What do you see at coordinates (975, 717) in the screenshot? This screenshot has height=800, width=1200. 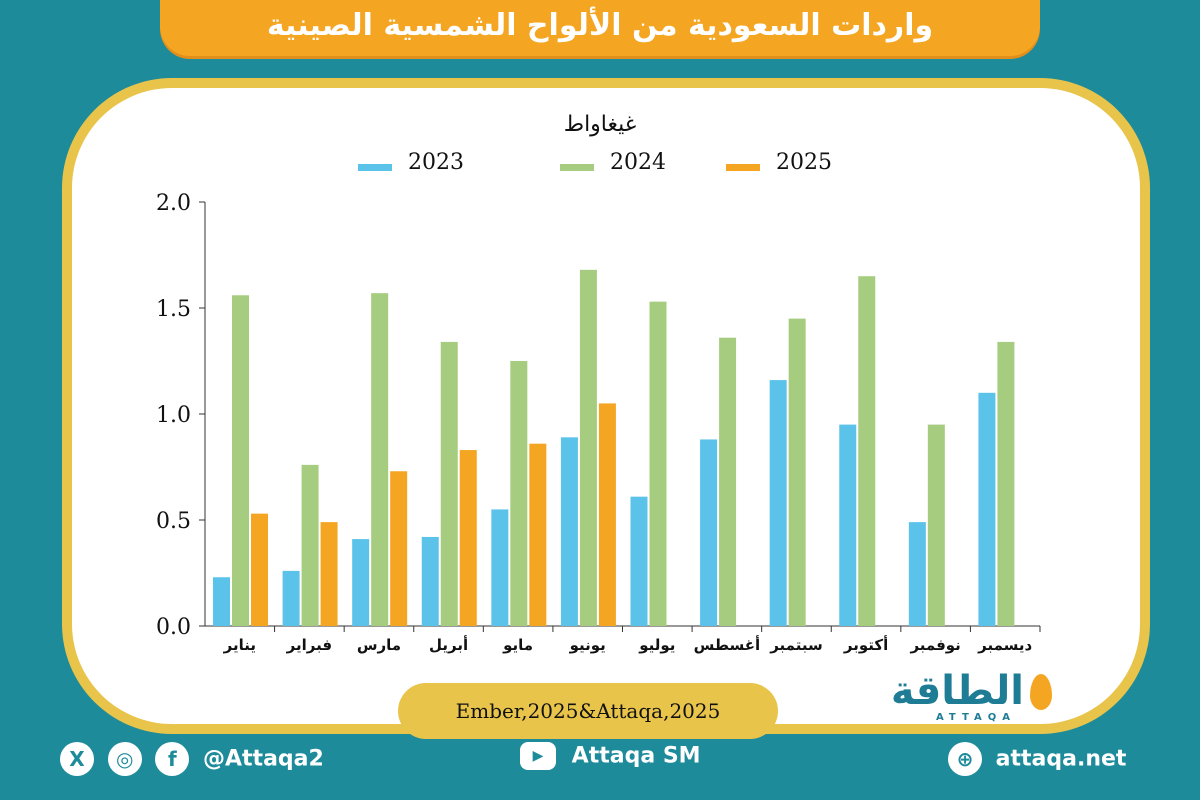 I see `logo-subtext: ATTAQA` at bounding box center [975, 717].